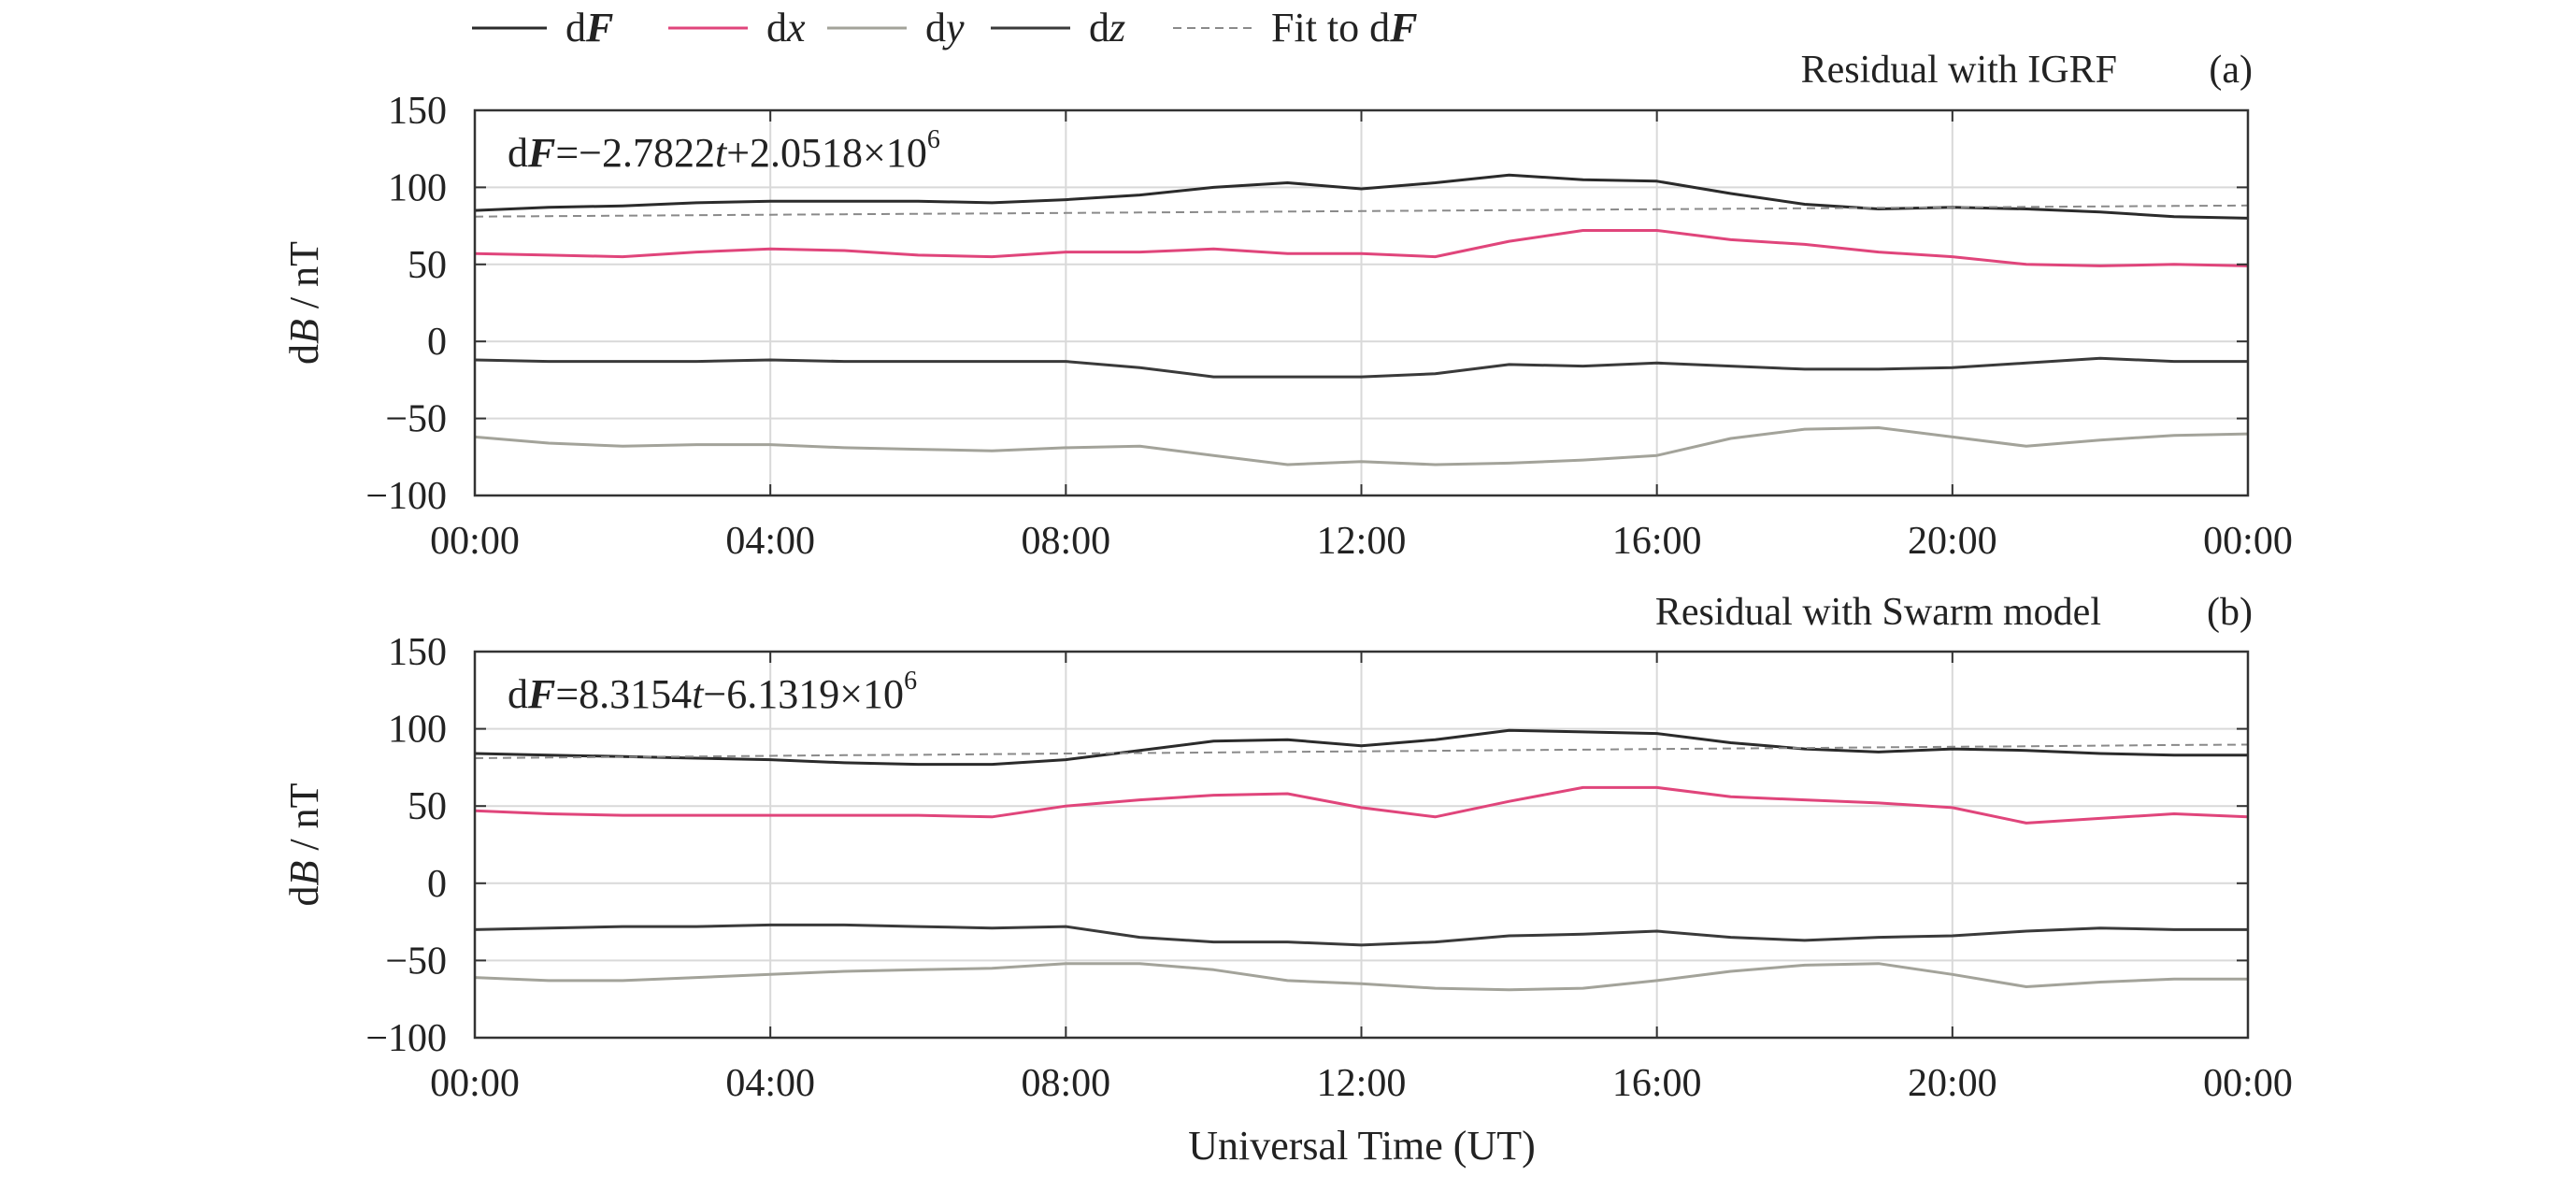 Image resolution: width=2576 pixels, height=1177 pixels. What do you see at coordinates (896, 28) in the screenshot?
I see `legend-item-dy: dy` at bounding box center [896, 28].